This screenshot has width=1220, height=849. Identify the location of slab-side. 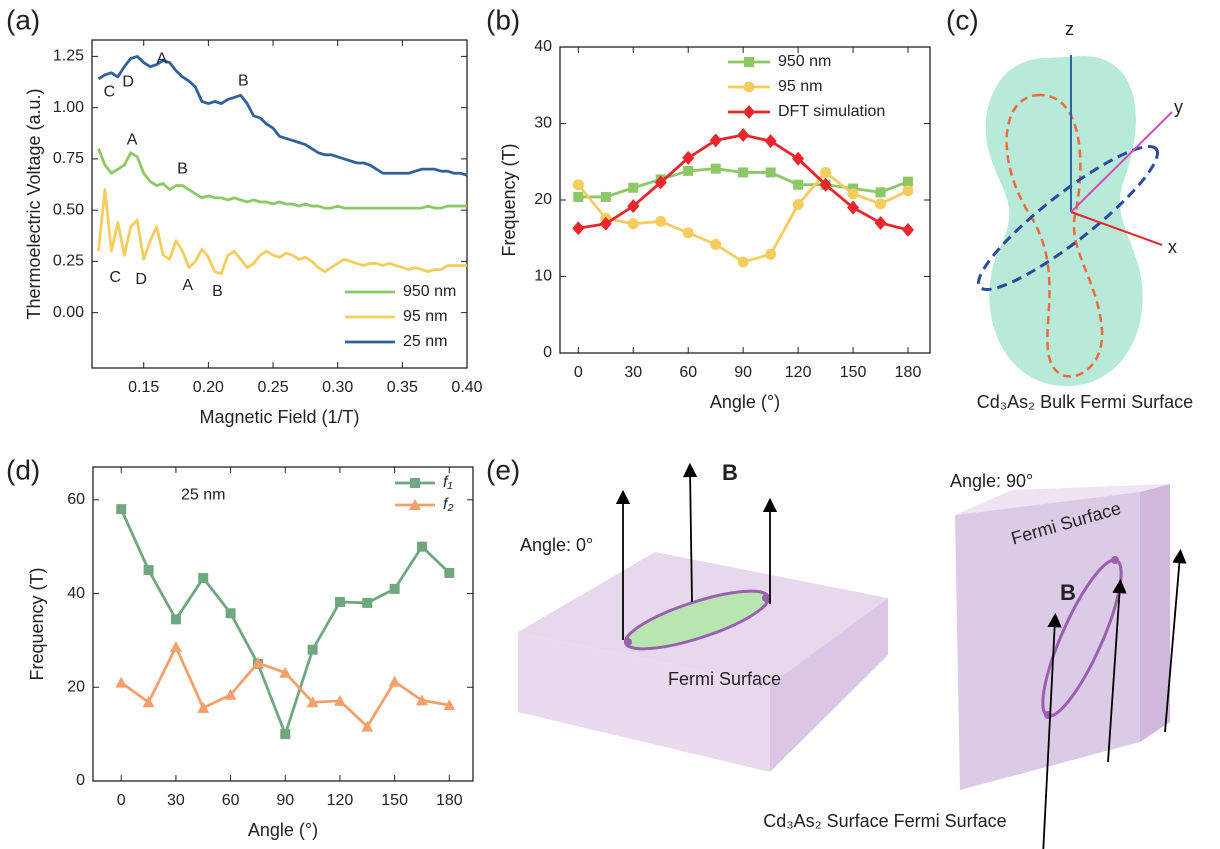
(644, 702).